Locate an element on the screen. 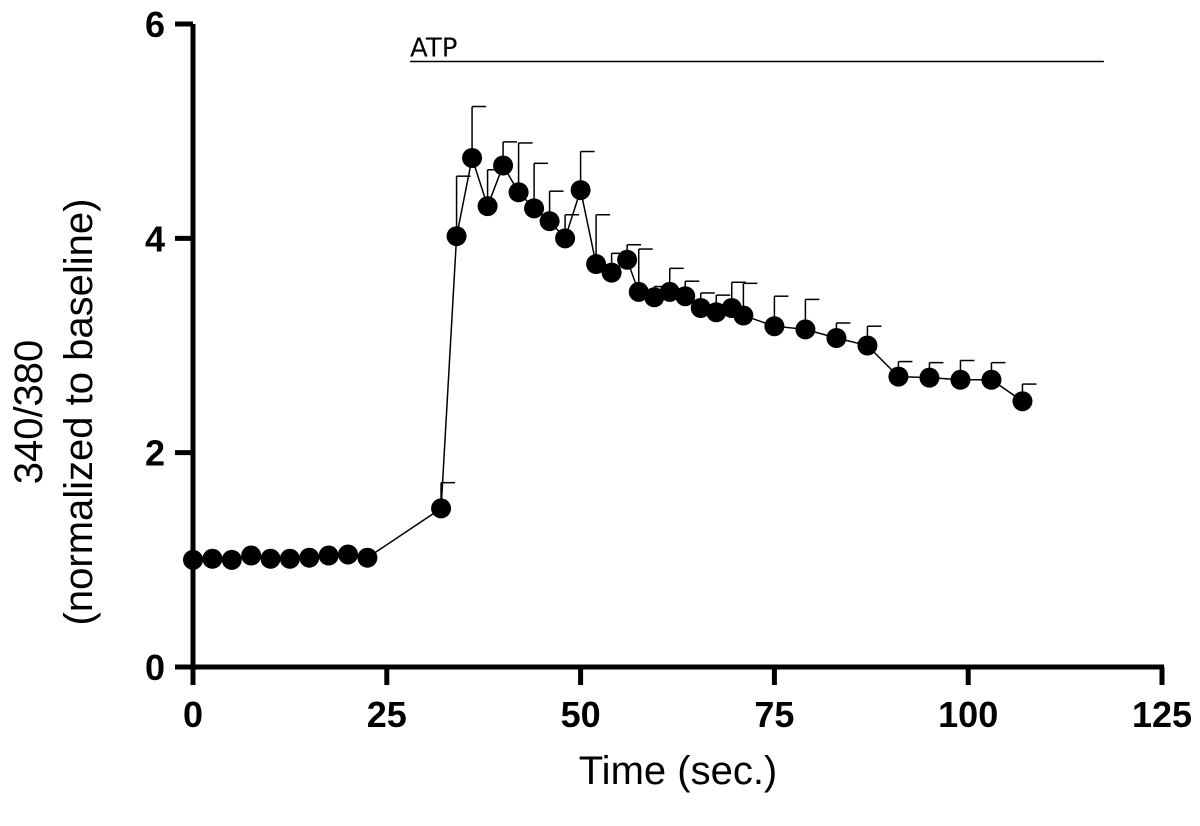 Image resolution: width=1200 pixels, height=826 pixels. x-tick-label: 125 is located at coordinates (1162, 714).